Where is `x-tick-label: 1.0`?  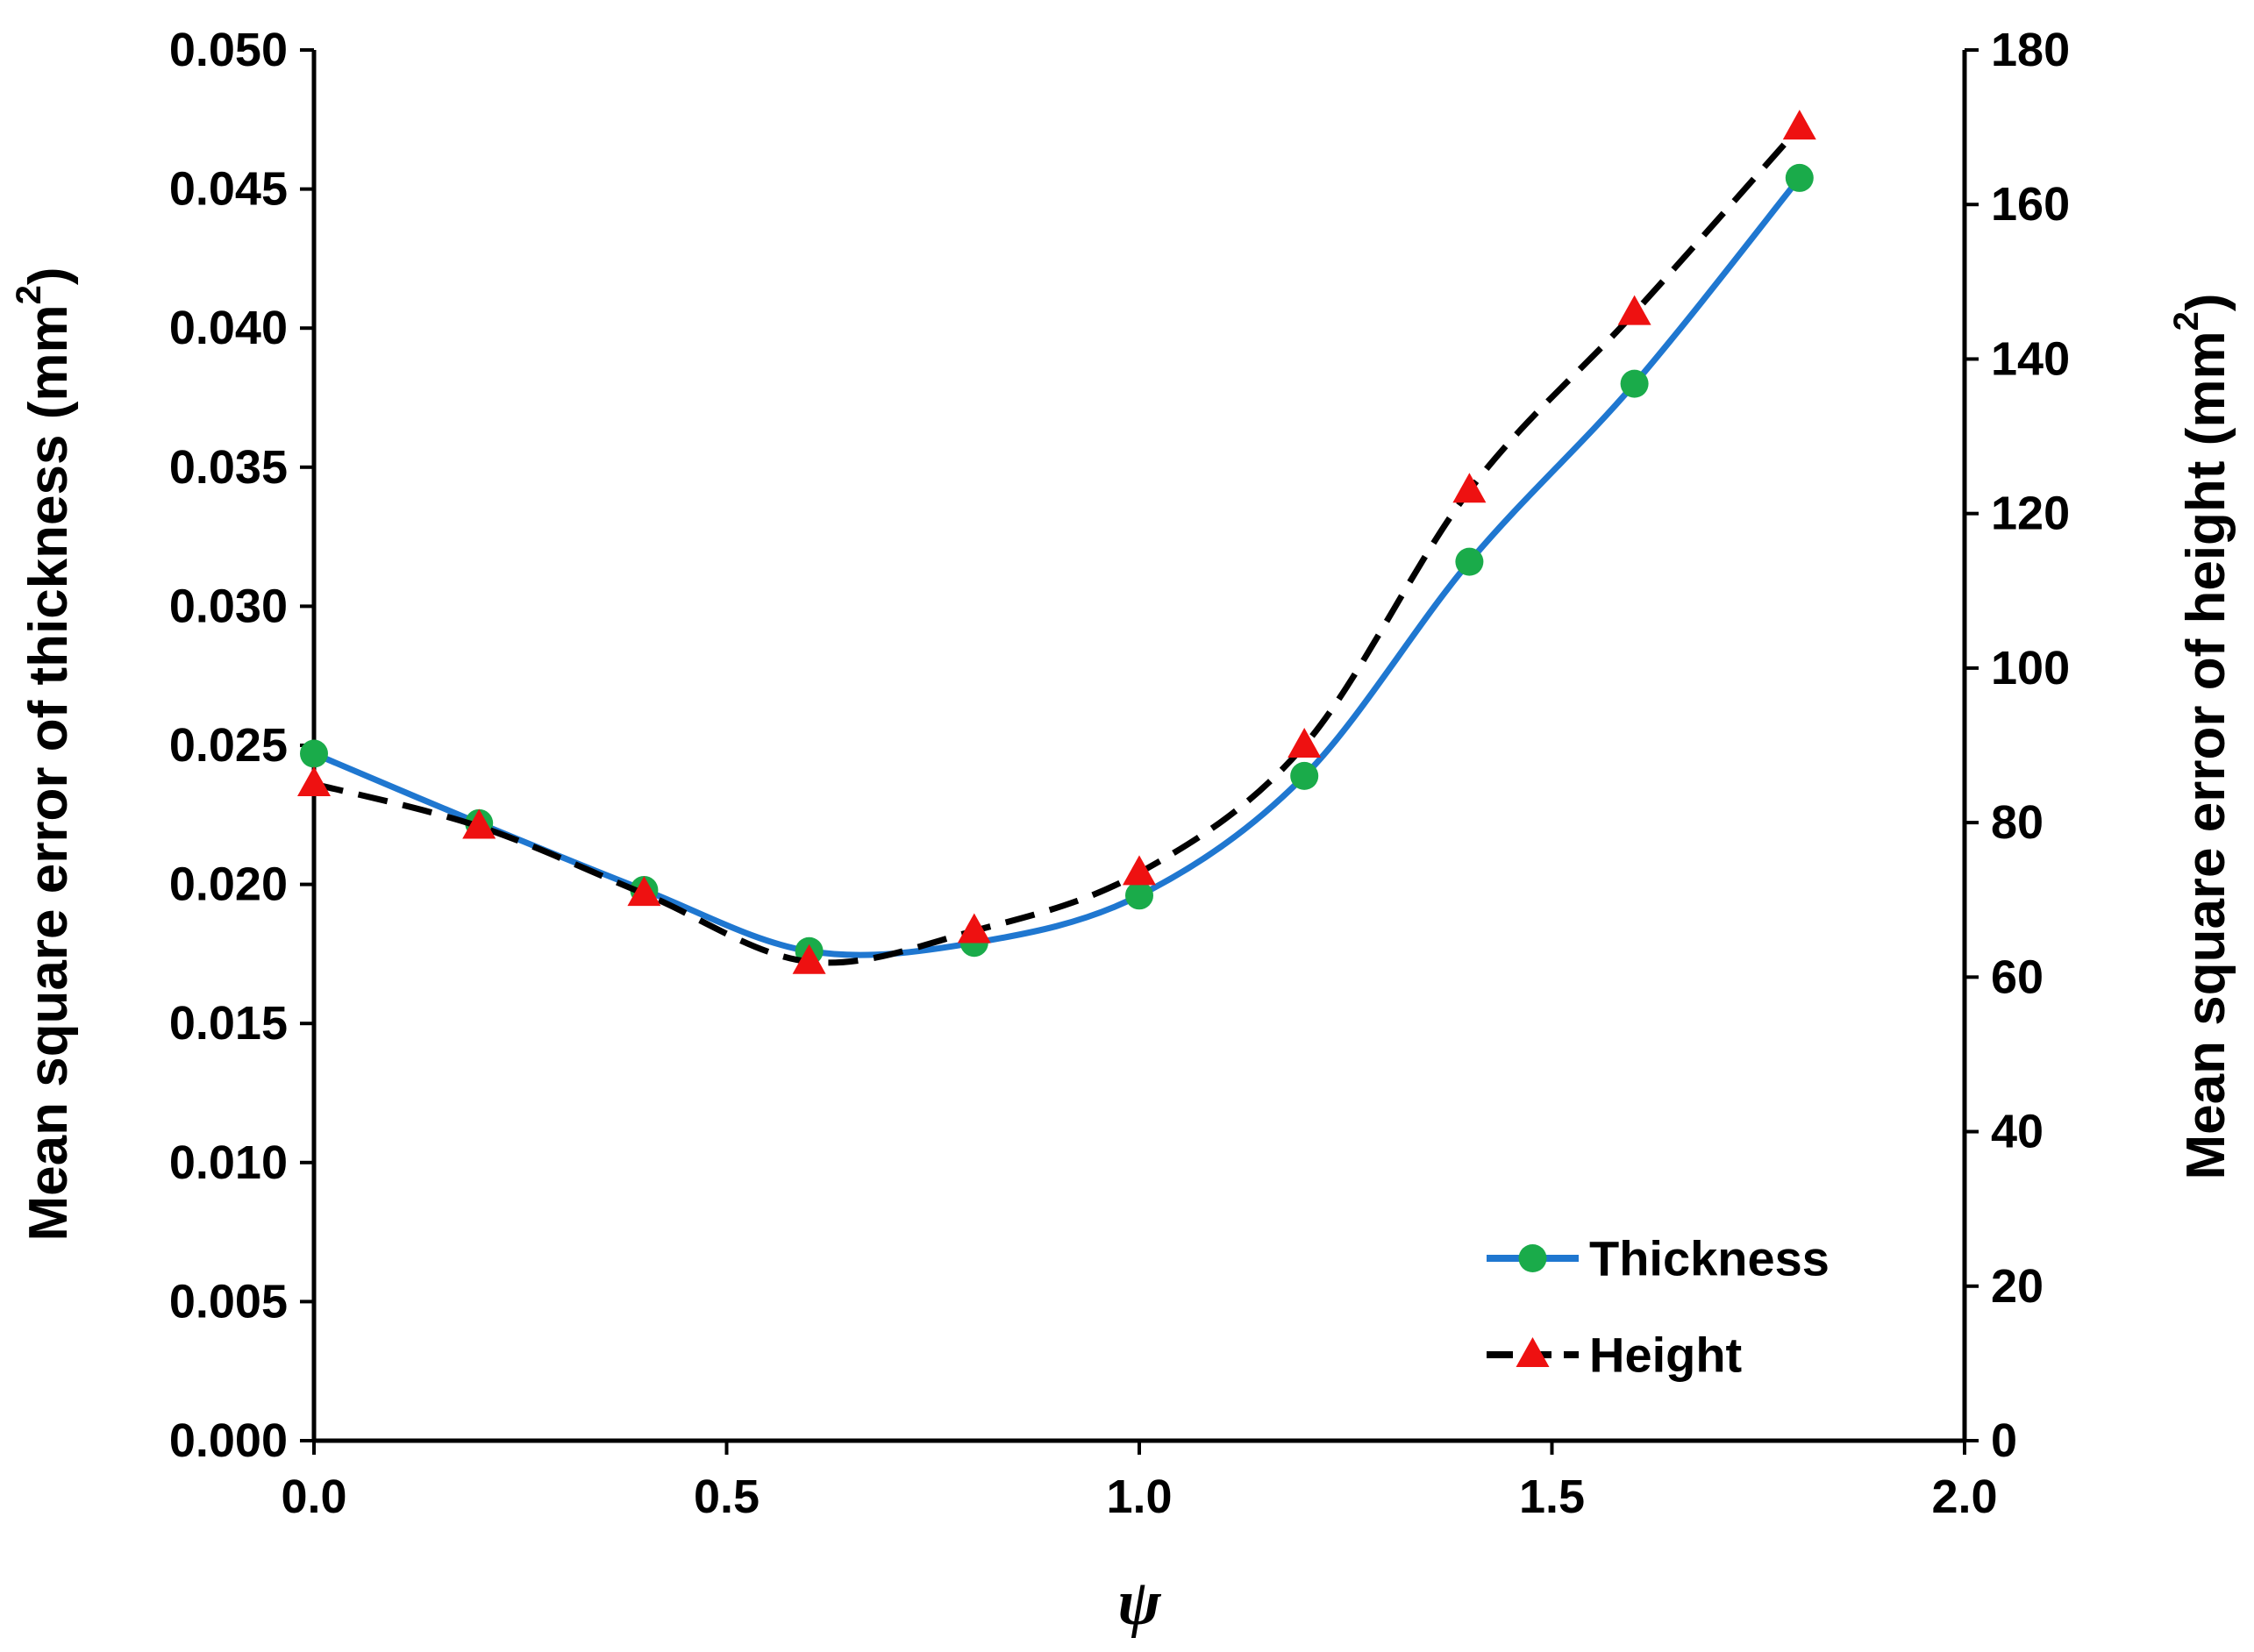 x-tick-label: 1.0 is located at coordinates (1139, 1496).